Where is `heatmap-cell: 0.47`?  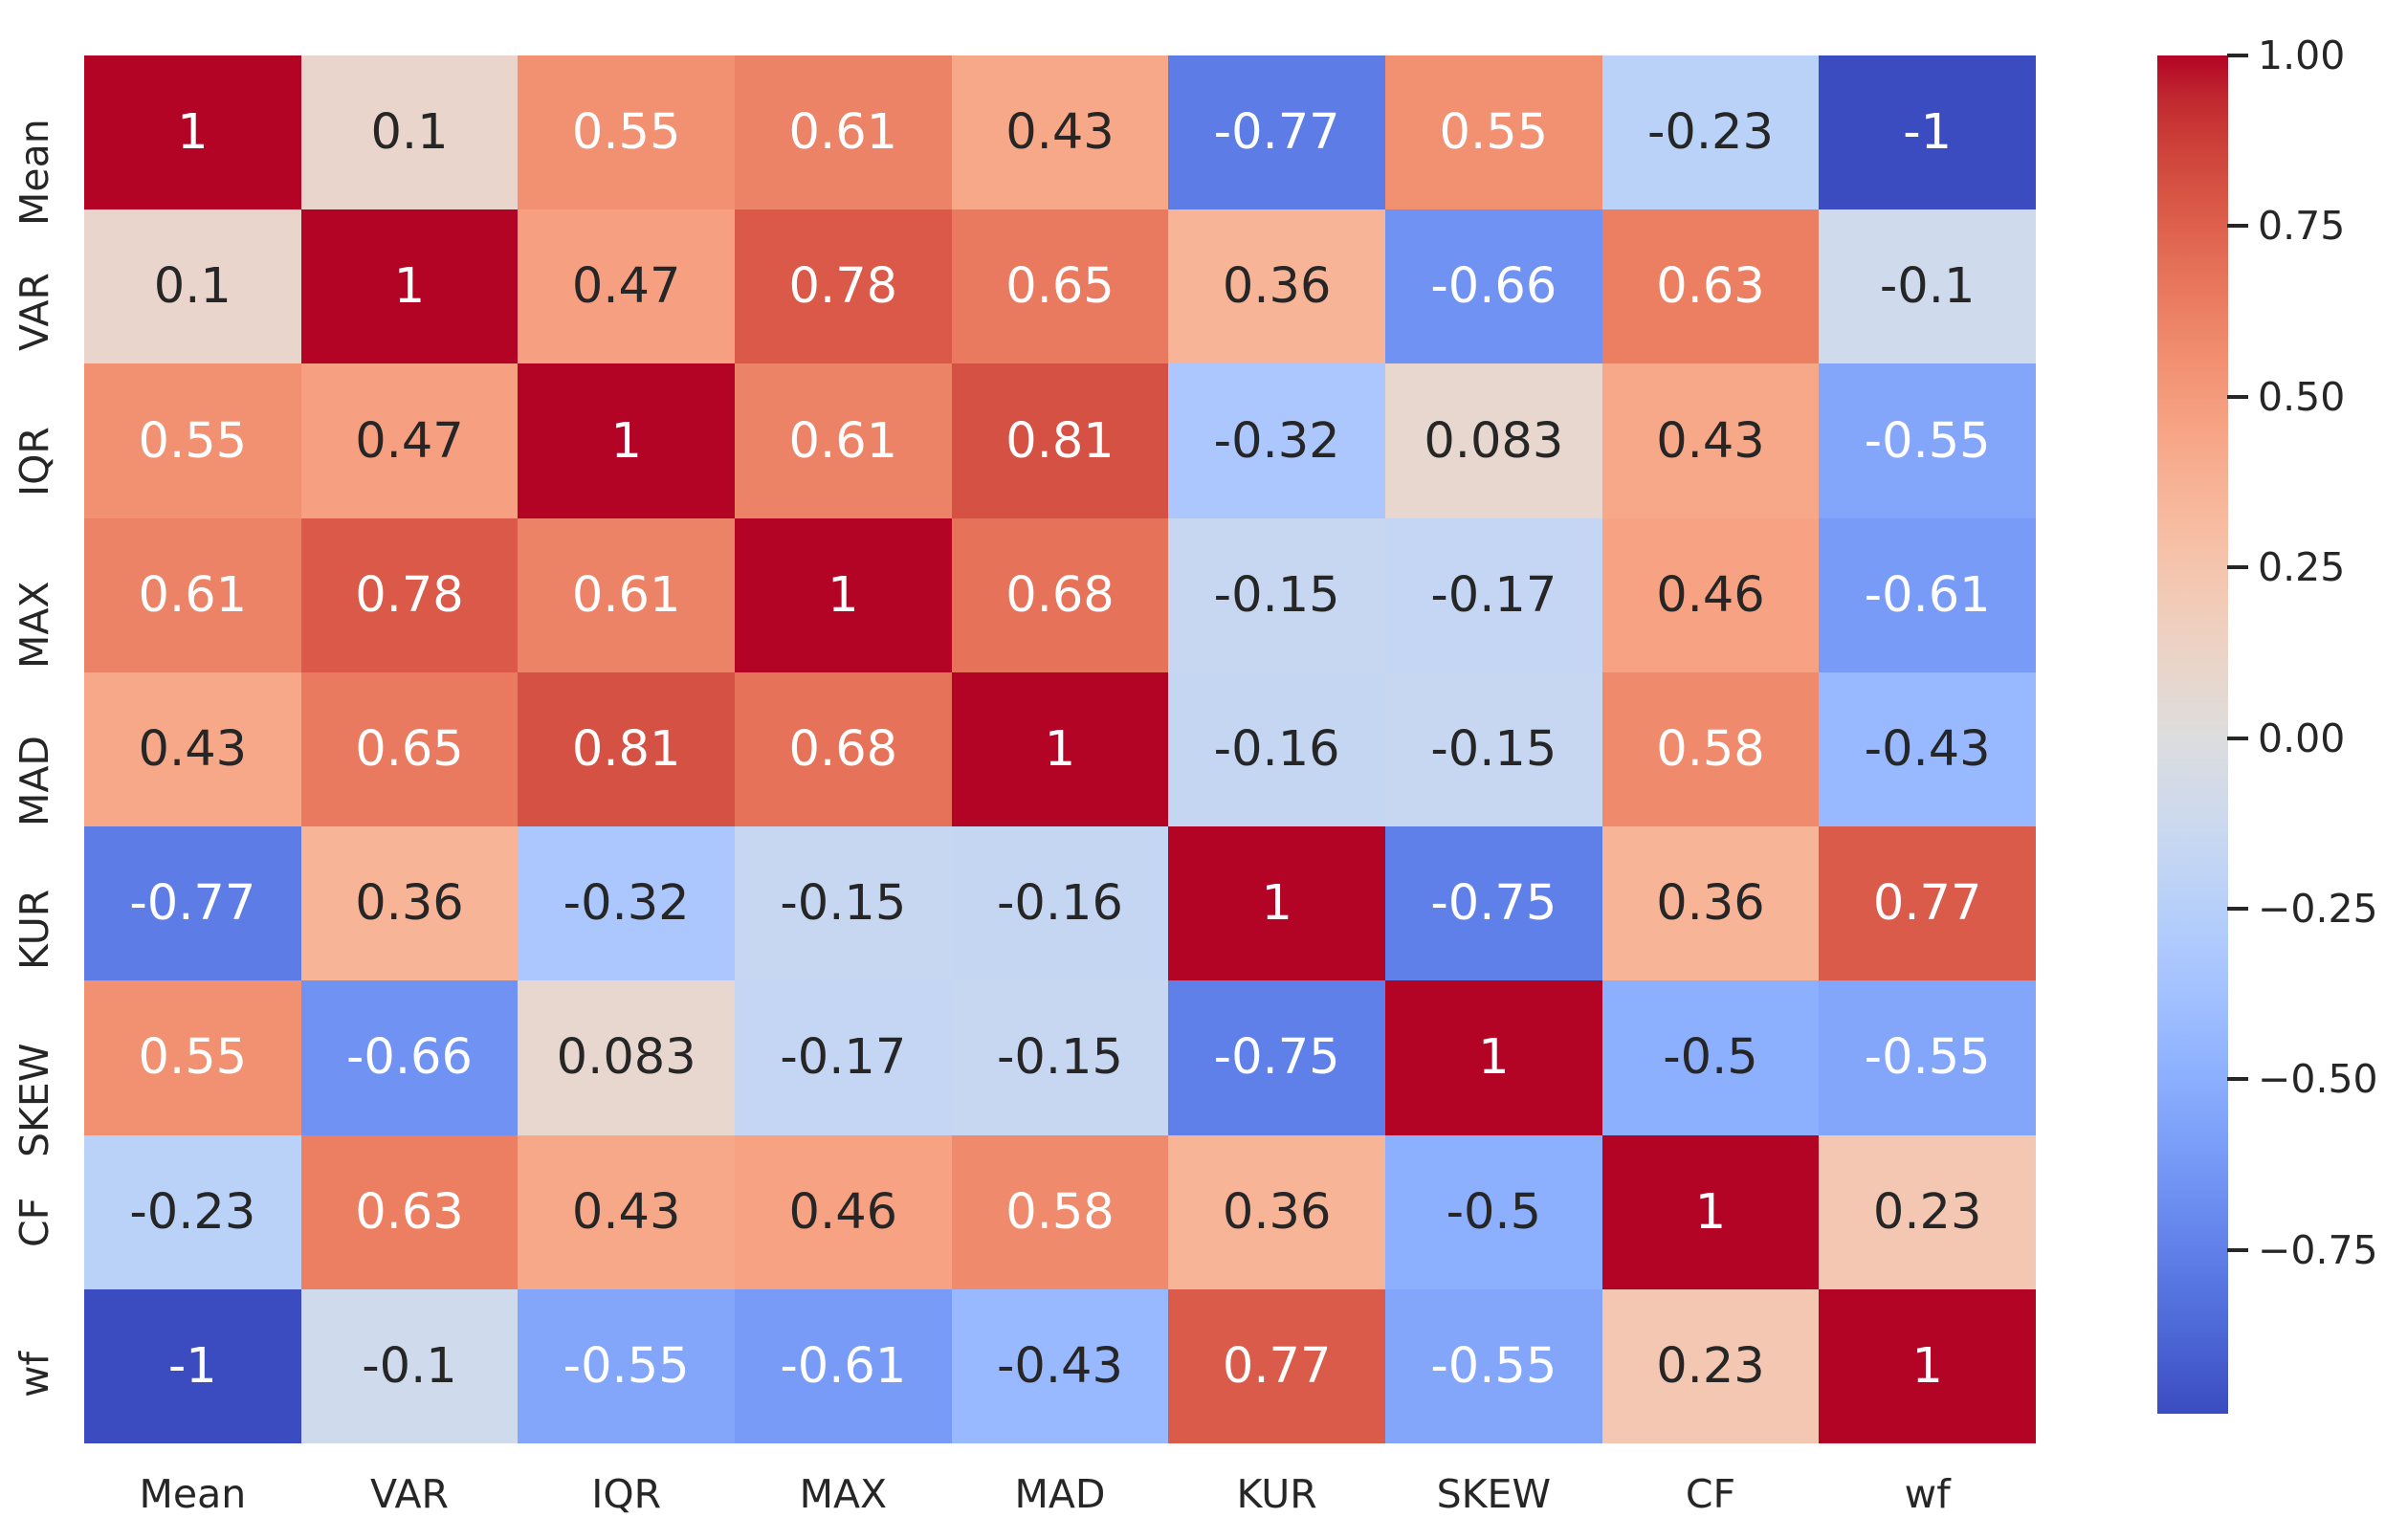 heatmap-cell: 0.47 is located at coordinates (409, 440).